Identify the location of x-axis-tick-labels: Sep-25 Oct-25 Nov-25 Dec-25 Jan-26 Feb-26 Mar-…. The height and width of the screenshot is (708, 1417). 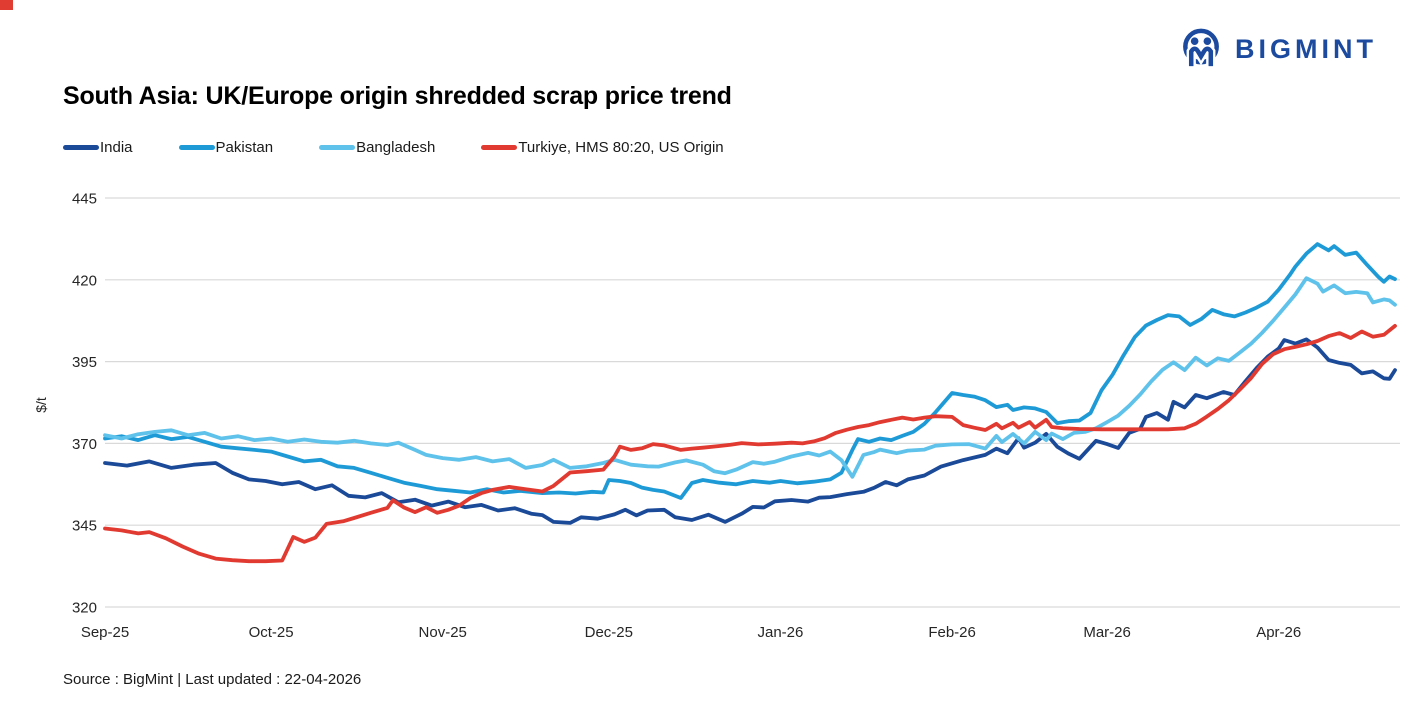
(691, 632).